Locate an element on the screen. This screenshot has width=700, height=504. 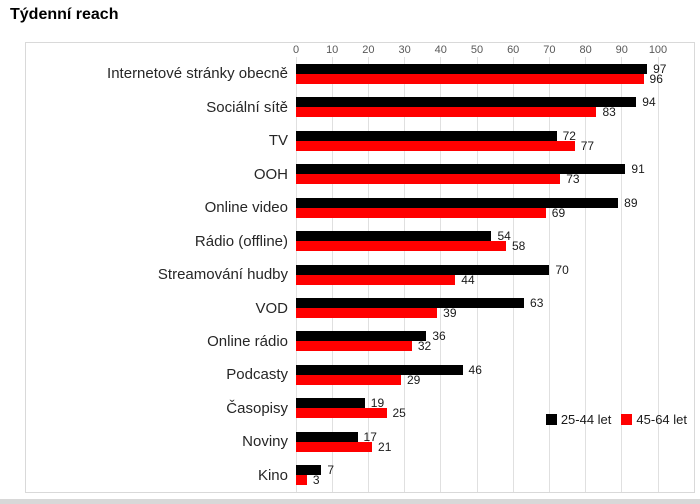
bar-track: 46 29 is located at coordinates (495, 374).